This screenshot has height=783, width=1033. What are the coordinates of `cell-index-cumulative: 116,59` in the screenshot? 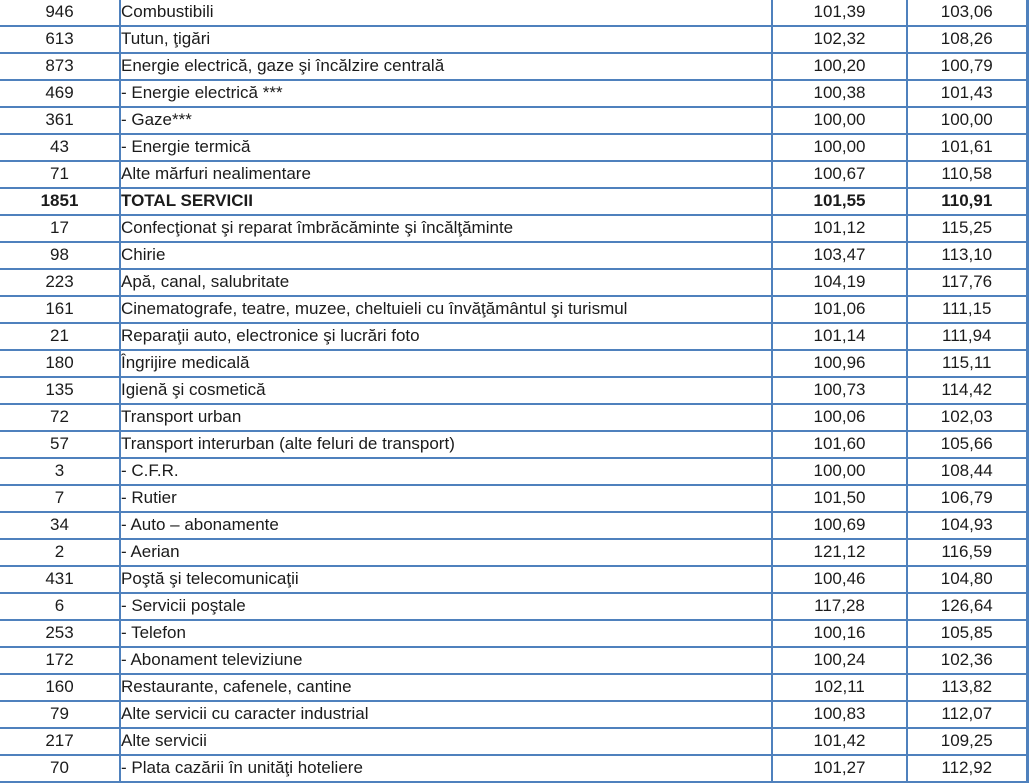 It's located at (968, 553).